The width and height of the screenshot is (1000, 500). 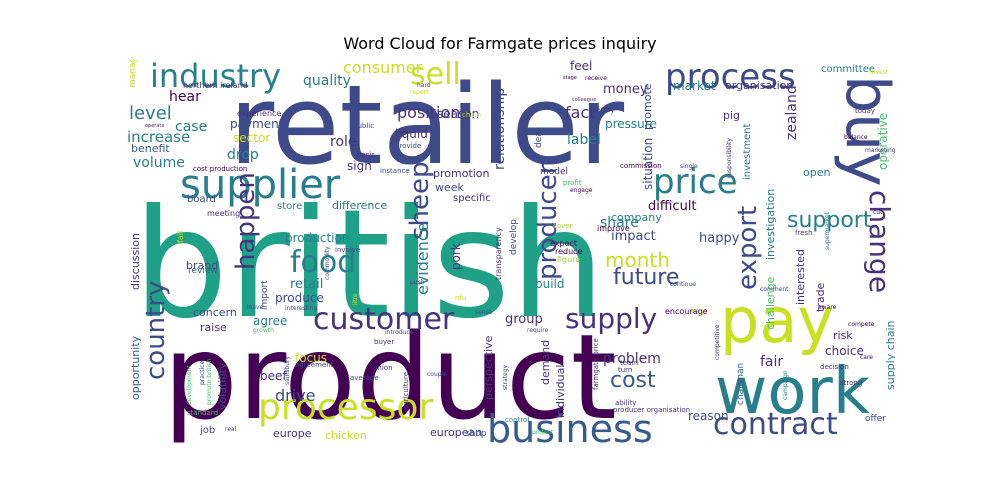 What do you see at coordinates (683, 284) in the screenshot?
I see `word-continue: continue` at bounding box center [683, 284].